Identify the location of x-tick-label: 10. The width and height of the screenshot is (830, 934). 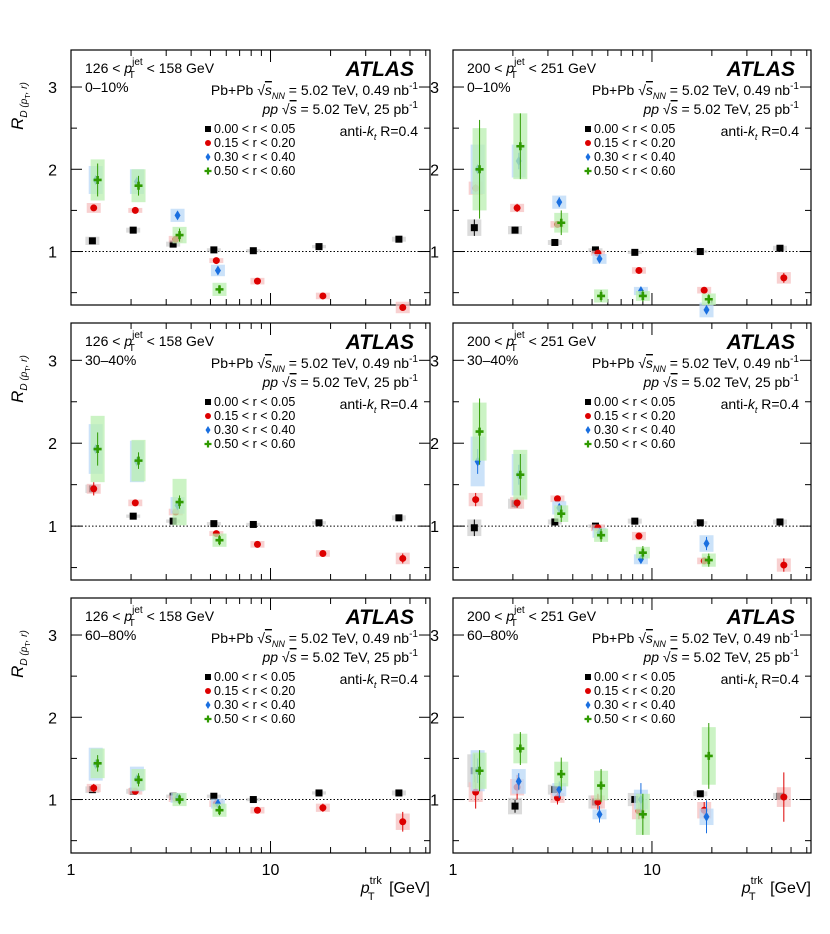
(271, 870).